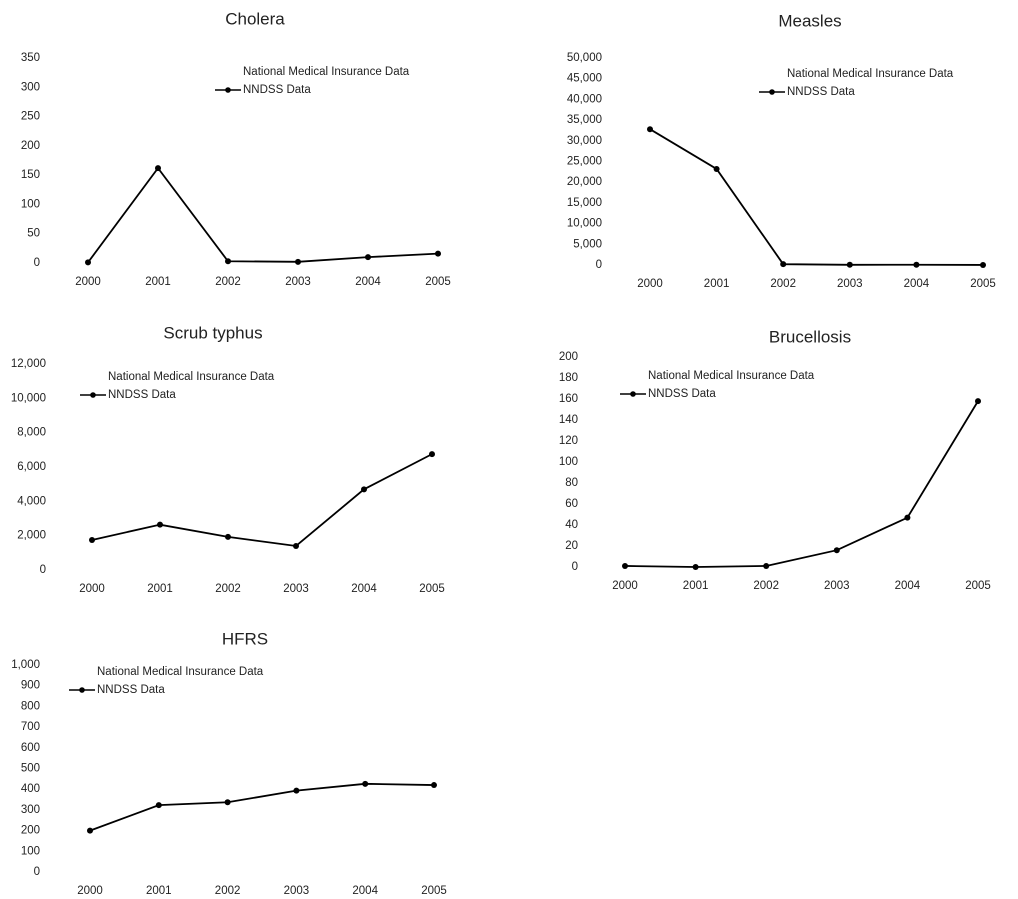  Describe the element at coordinates (245, 638) in the screenshot. I see `chart-title: HFRS` at that location.